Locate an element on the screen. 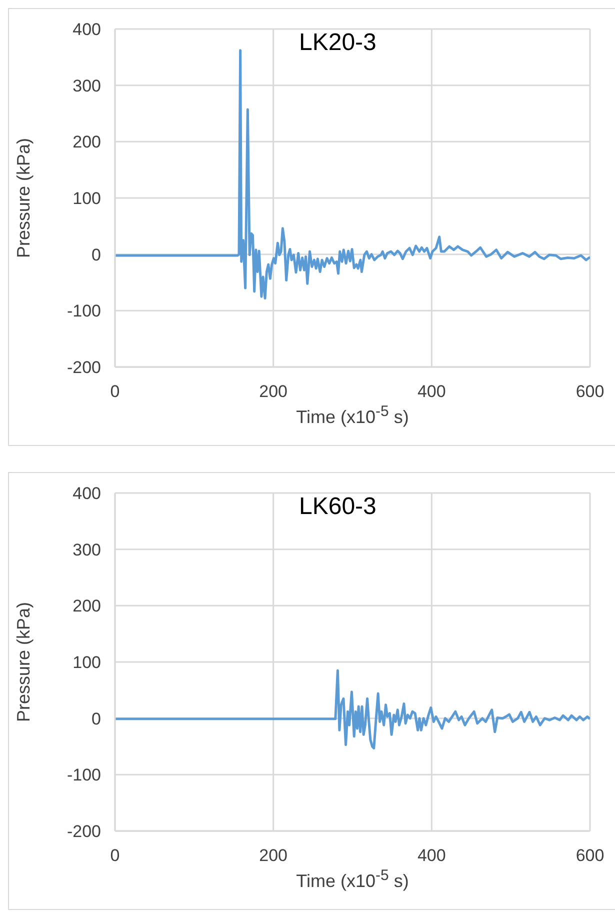 This screenshot has width=615, height=922. chart-title: LK60-3 is located at coordinates (337, 507).